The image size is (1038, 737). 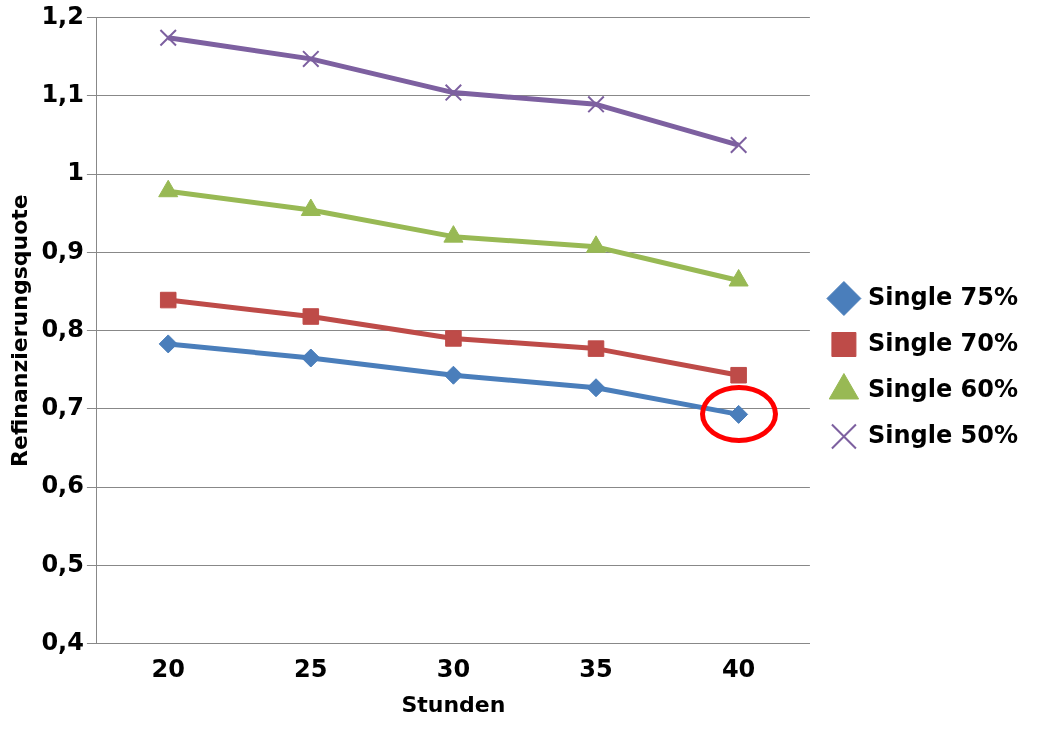 I want to click on x-axis-title: Stunden, so click(x=453, y=704).